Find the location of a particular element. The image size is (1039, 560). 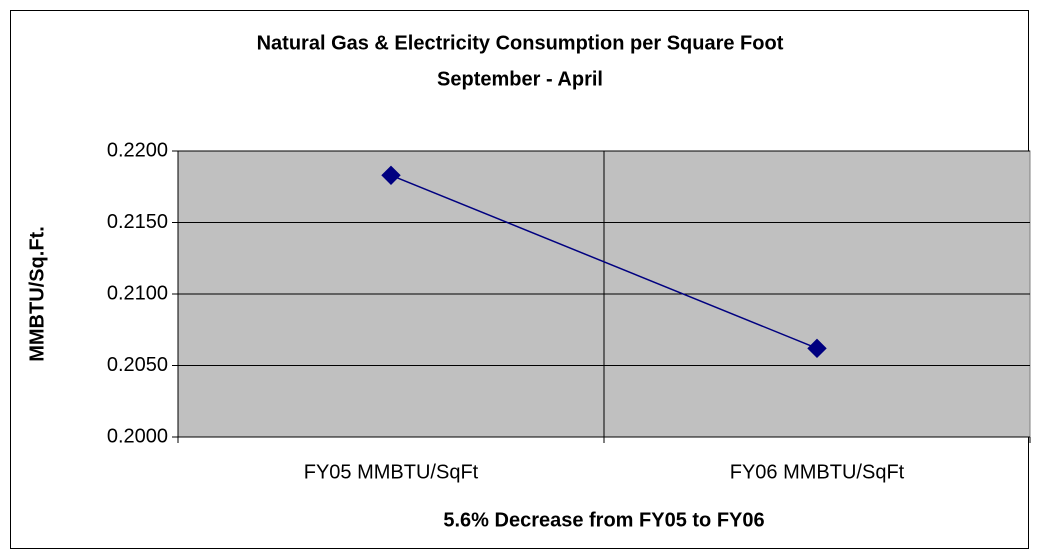

y-tick-label: 0.2100 is located at coordinates (137, 293).